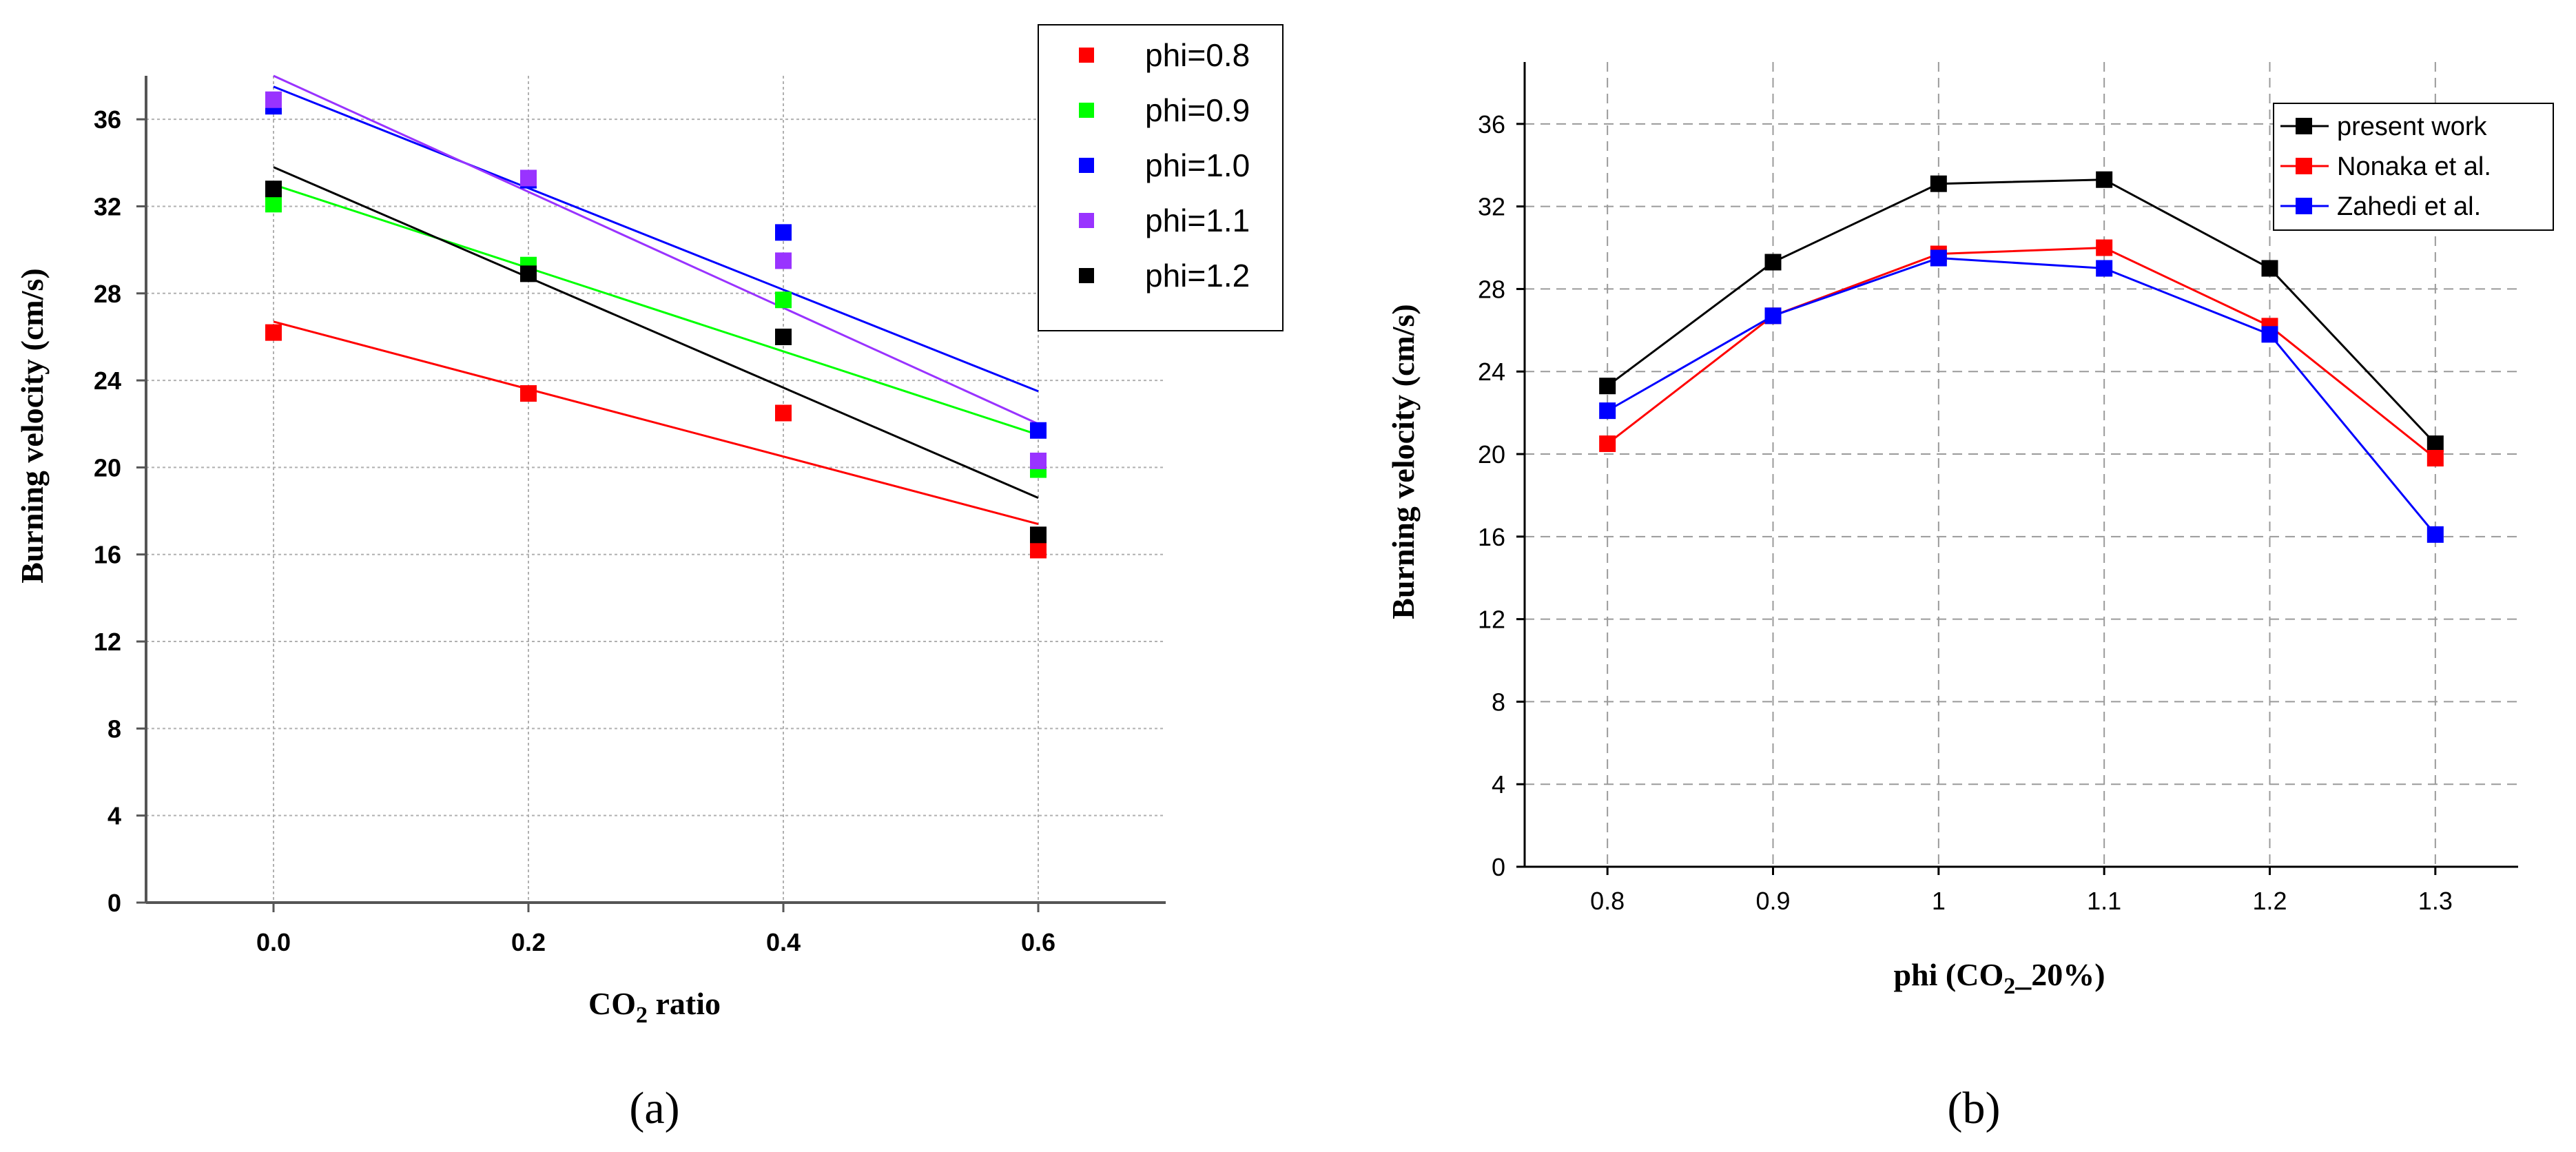 The width and height of the screenshot is (2576, 1152). What do you see at coordinates (108, 555) in the screenshot?
I see `a-y-tick-label-4: 16` at bounding box center [108, 555].